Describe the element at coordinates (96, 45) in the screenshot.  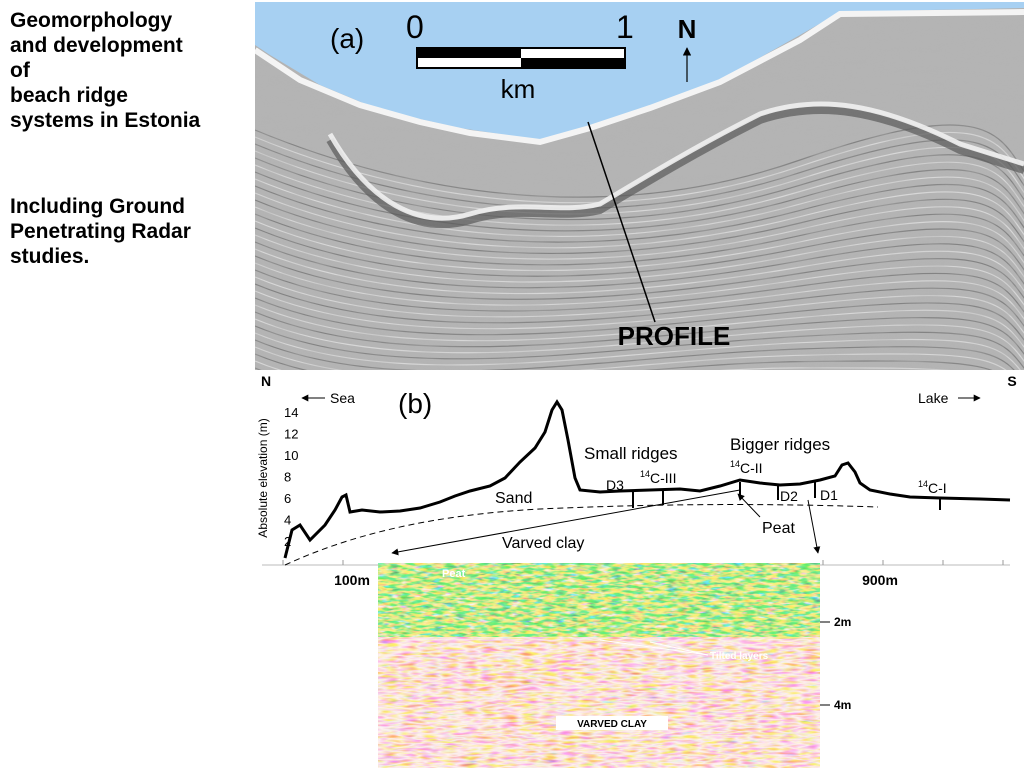
I see `title-line: and development` at that location.